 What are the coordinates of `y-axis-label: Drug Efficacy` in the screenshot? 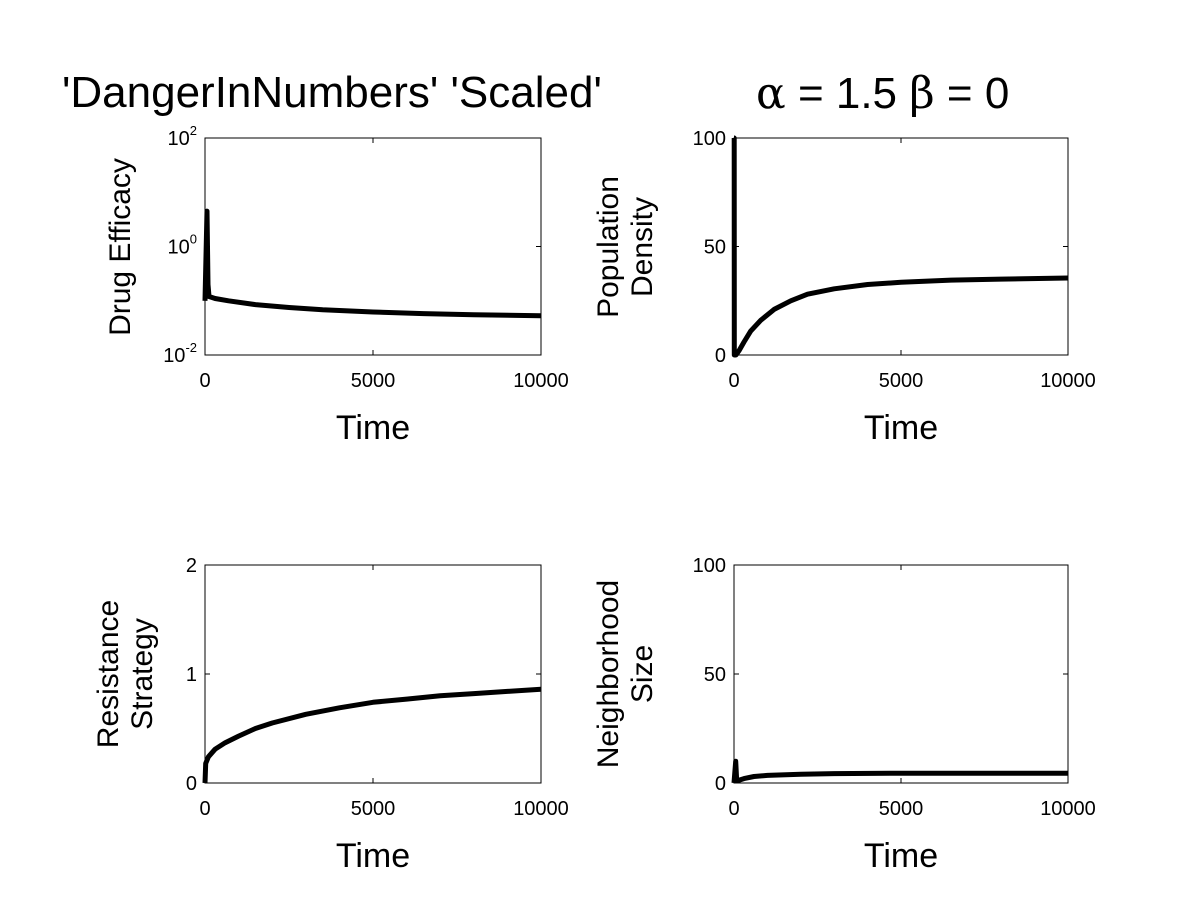 It's located at (120, 247).